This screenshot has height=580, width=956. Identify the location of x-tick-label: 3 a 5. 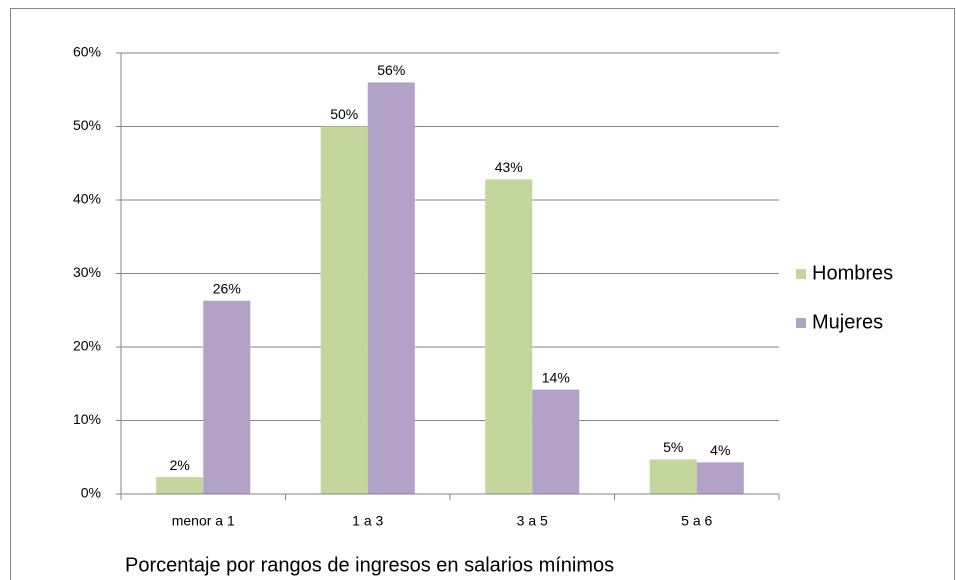
(532, 521).